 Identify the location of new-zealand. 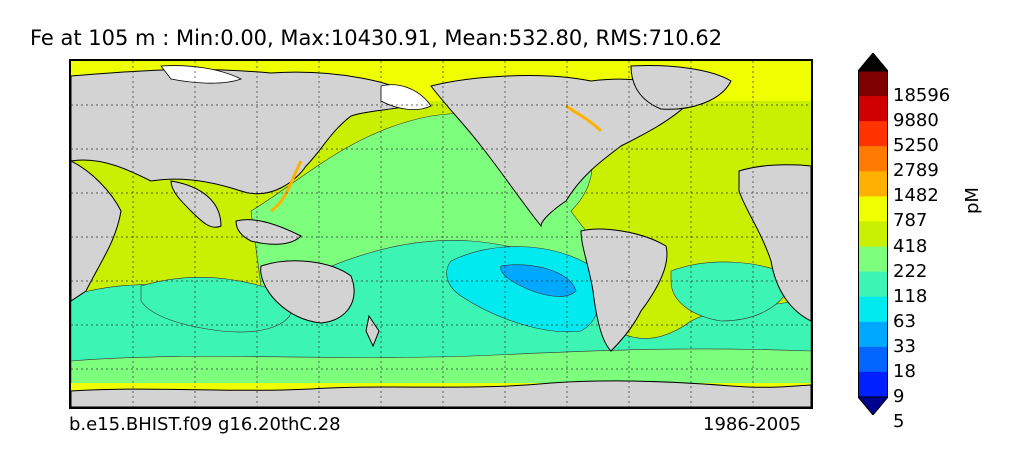
(372, 331).